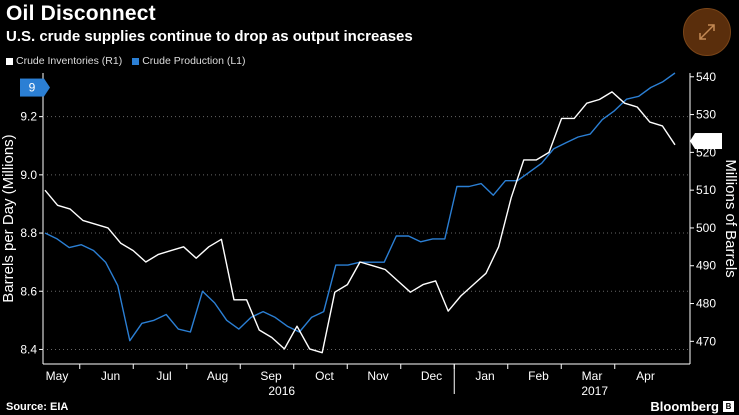 The image size is (739, 415). Describe the element at coordinates (538, 376) in the screenshot. I see `x-tick-label: Feb` at that location.